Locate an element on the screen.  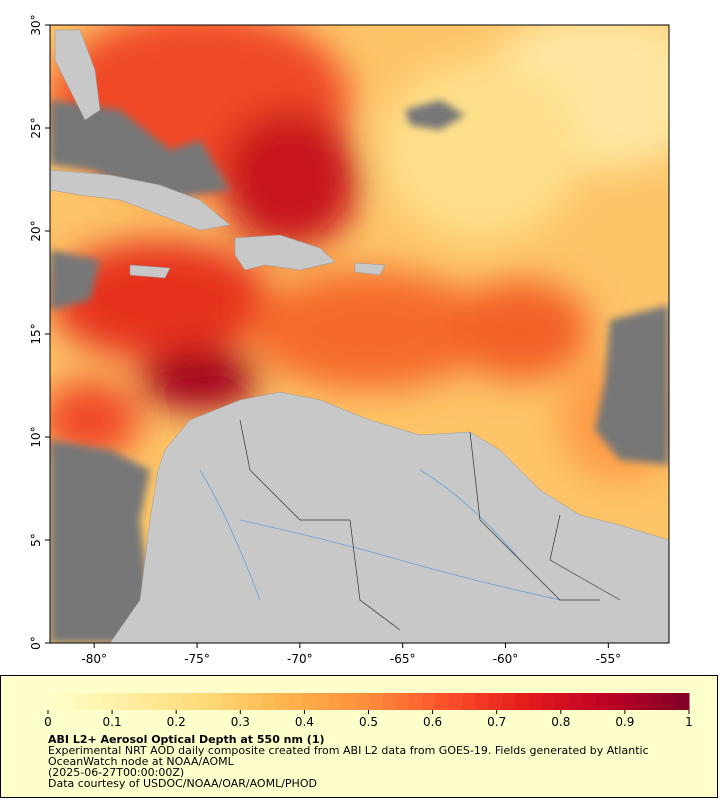
caption-line: (2025-06-27T00:00:00Z) is located at coordinates (116, 772).